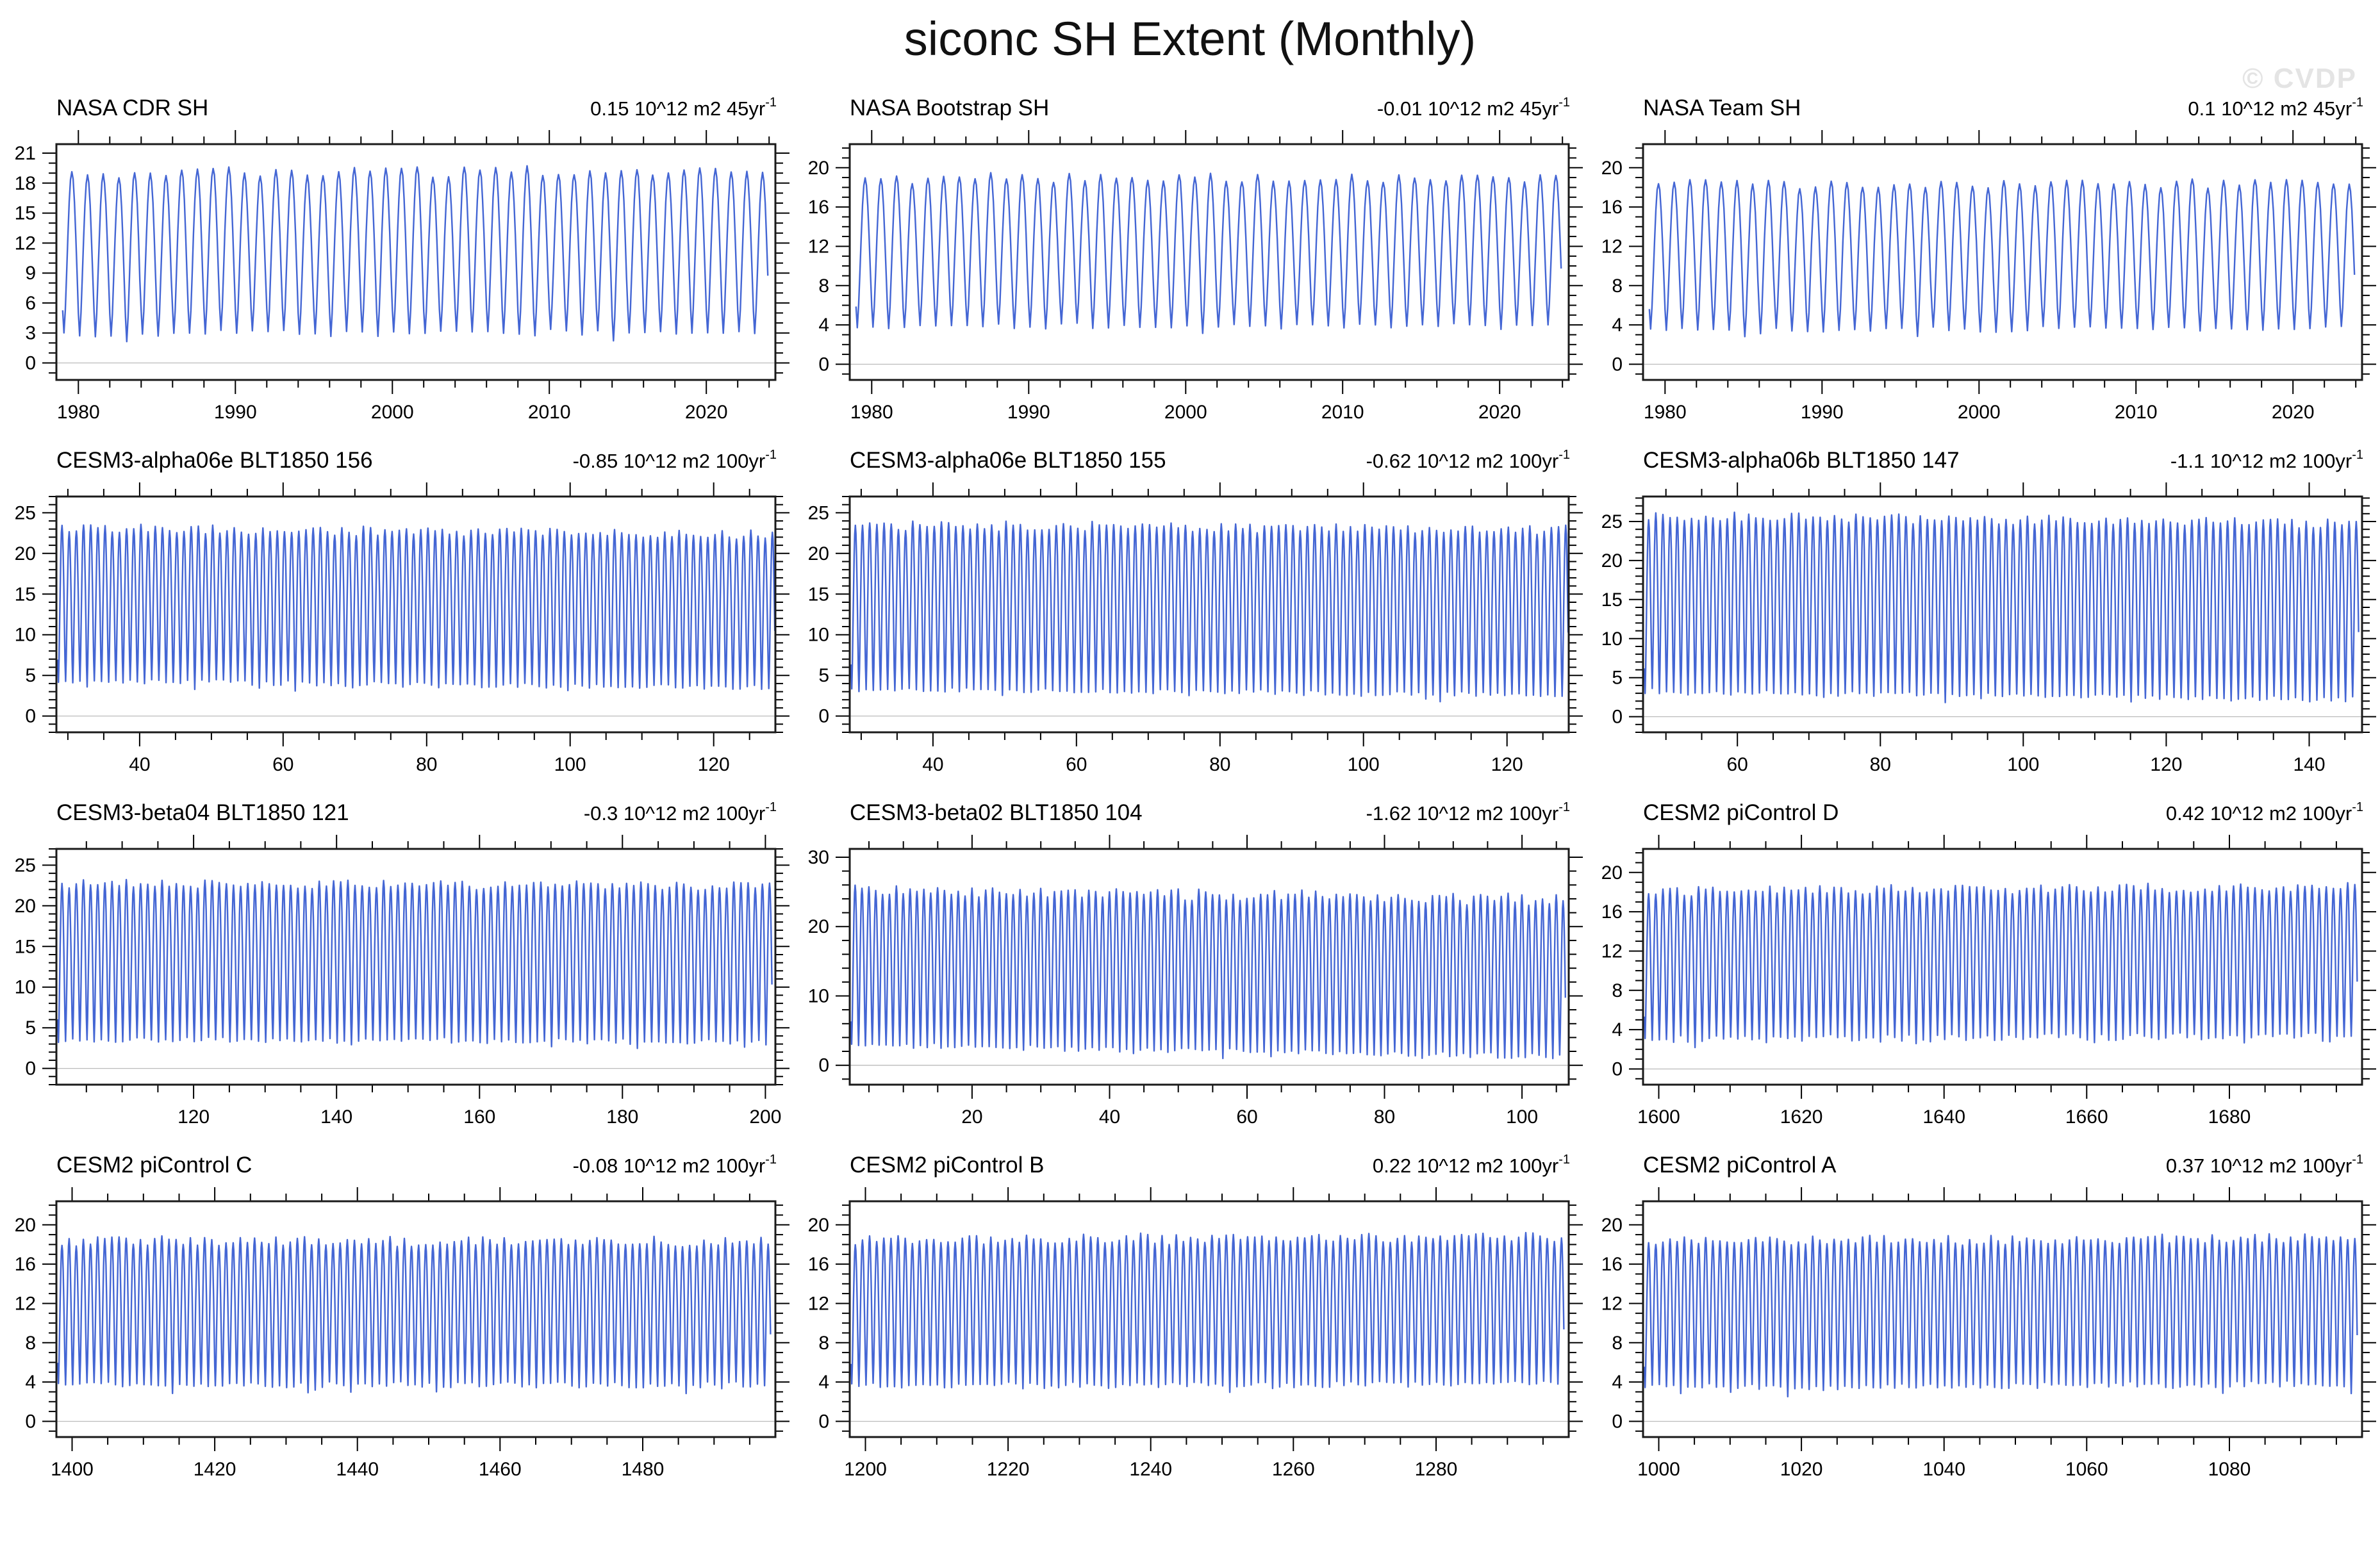 The width and height of the screenshot is (2380, 1553). I want to click on axis-tick-labels: 1980 1990 2000 2010 2020 0 3 6 9 12 15 18 21, so click(371, 283).